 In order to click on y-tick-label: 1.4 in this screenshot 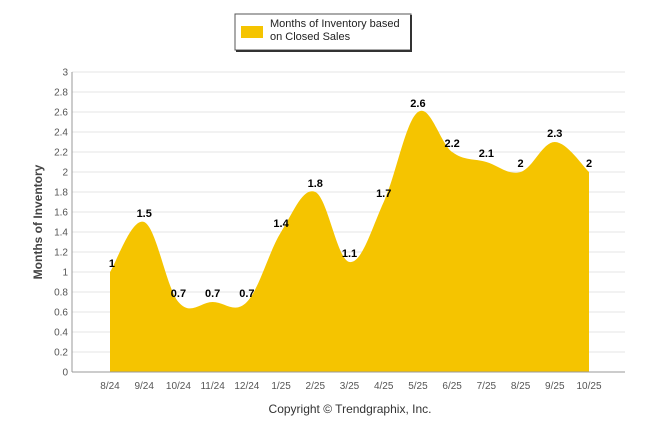, I will do `click(61, 233)`.